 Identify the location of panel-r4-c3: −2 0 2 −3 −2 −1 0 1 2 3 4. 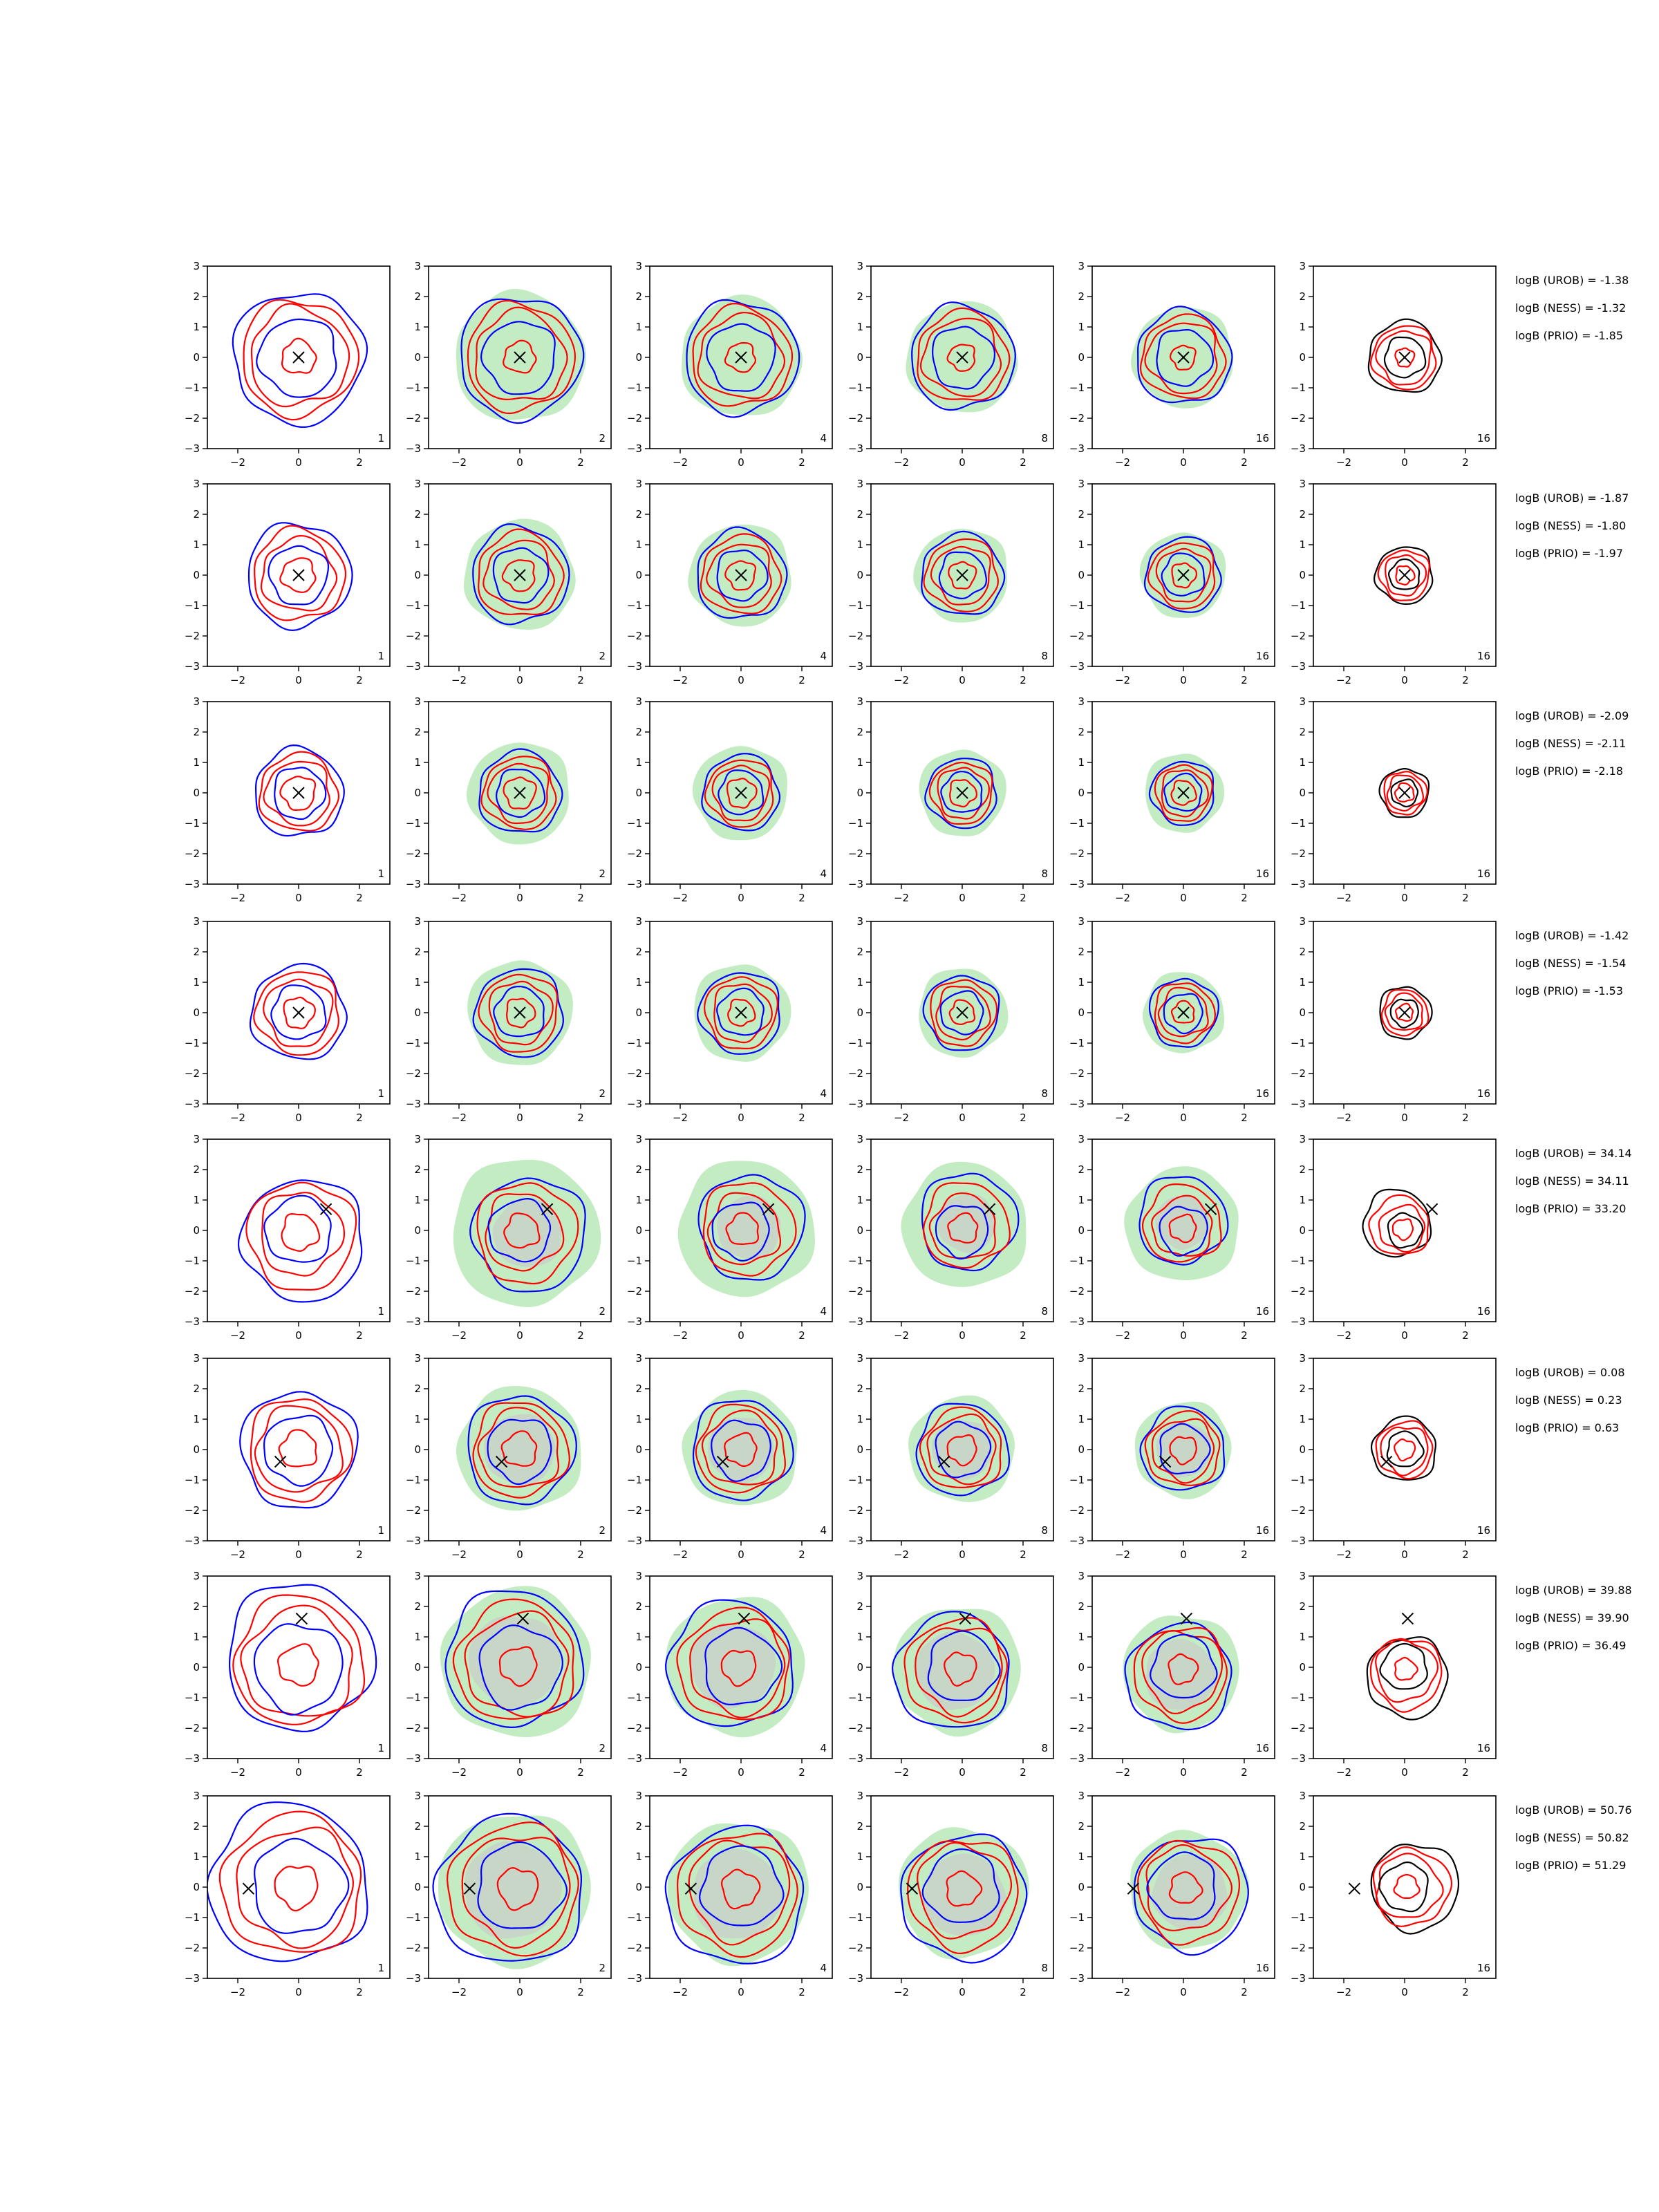
(730, 1020).